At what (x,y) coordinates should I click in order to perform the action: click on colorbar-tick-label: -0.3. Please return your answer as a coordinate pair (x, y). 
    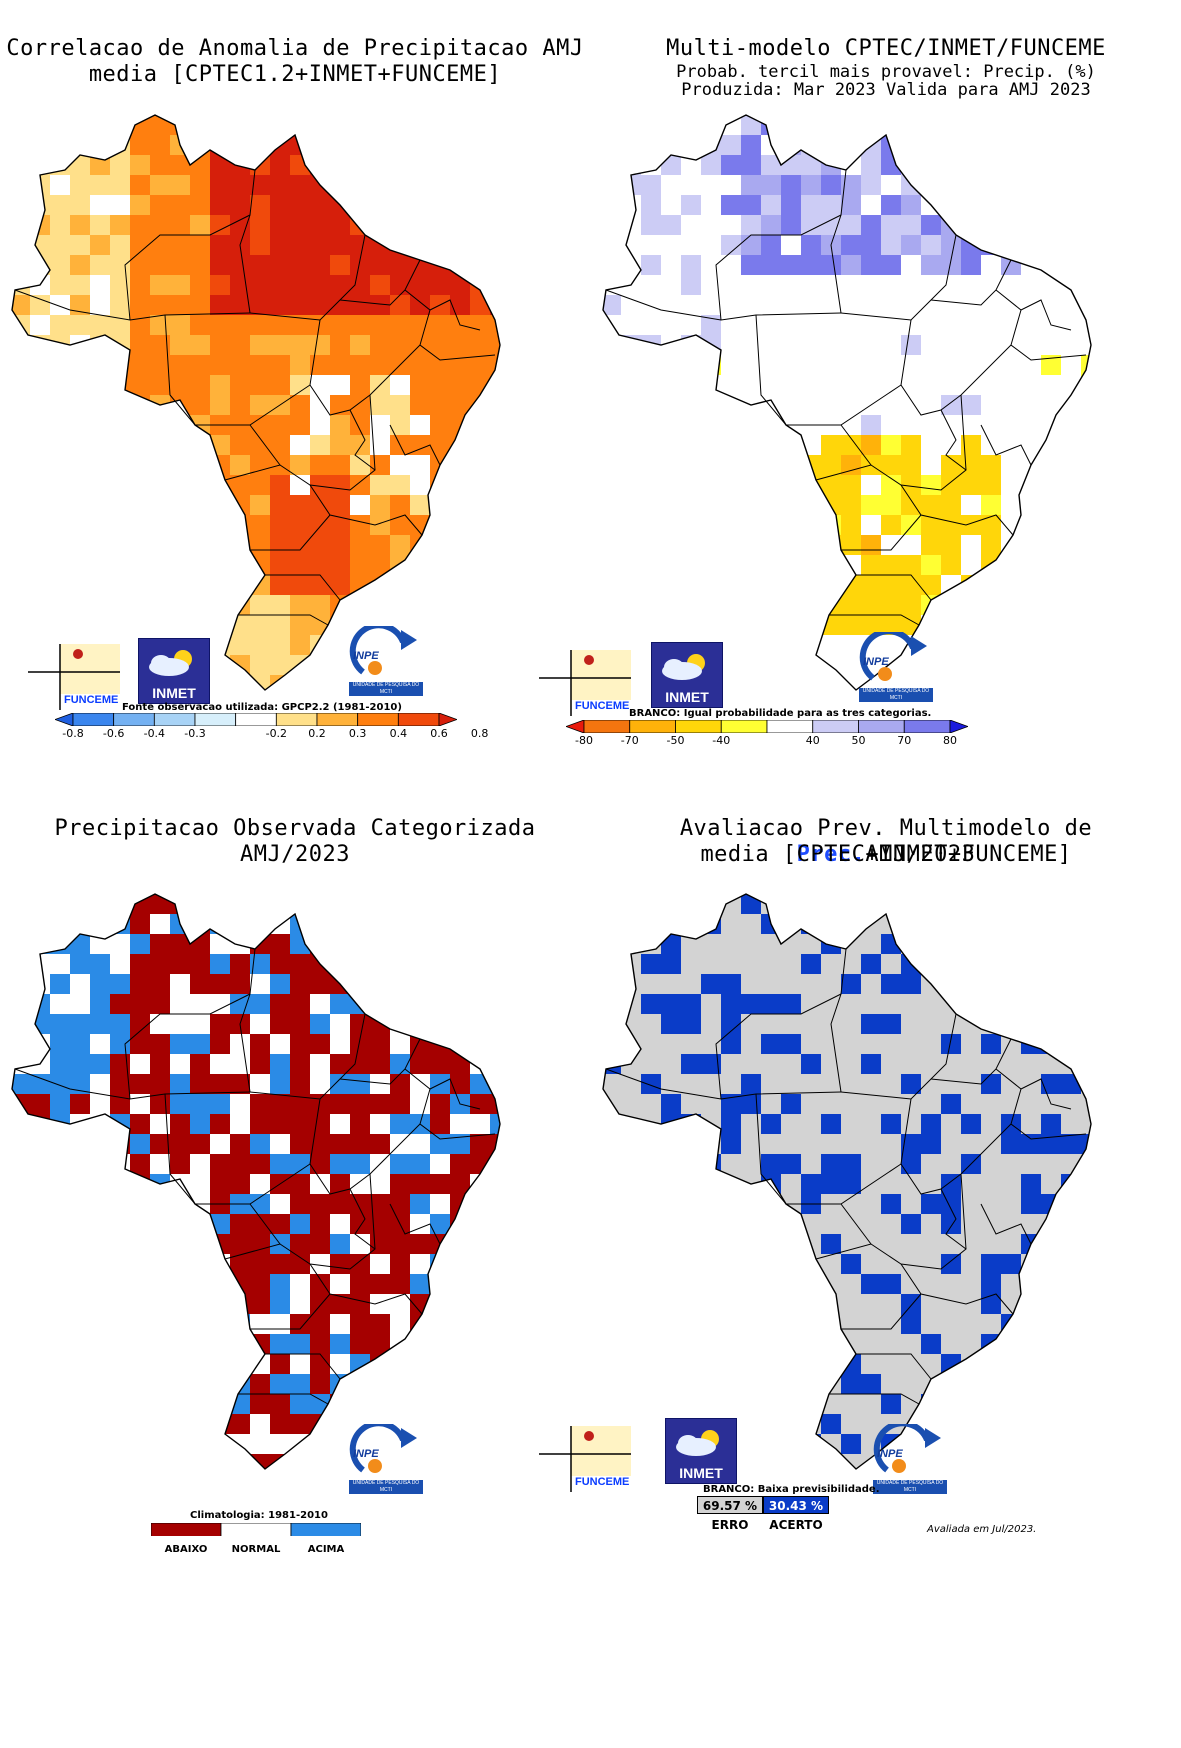
    Looking at the image, I should click on (195, 733).